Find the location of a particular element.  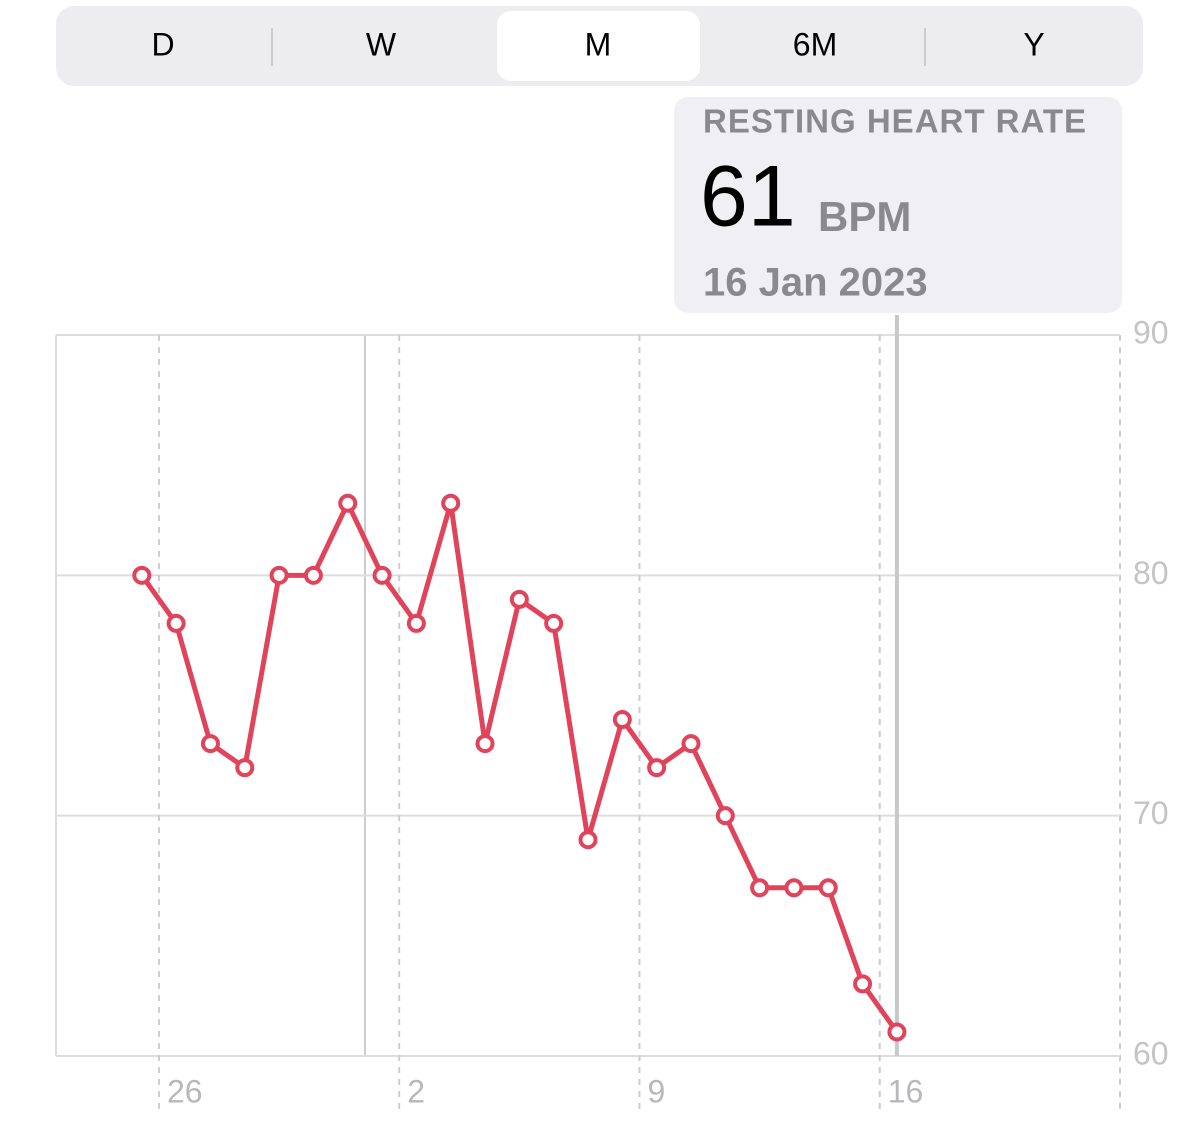

callout-unit: BPM is located at coordinates (864, 216).